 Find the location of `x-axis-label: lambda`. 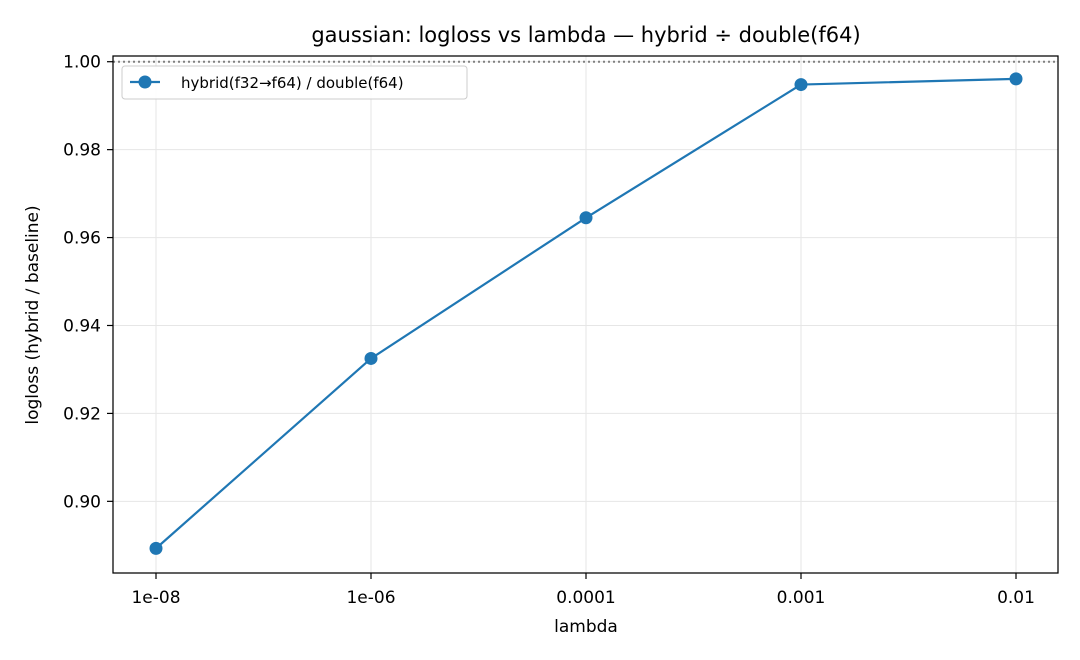

x-axis-label: lambda is located at coordinates (586, 627).